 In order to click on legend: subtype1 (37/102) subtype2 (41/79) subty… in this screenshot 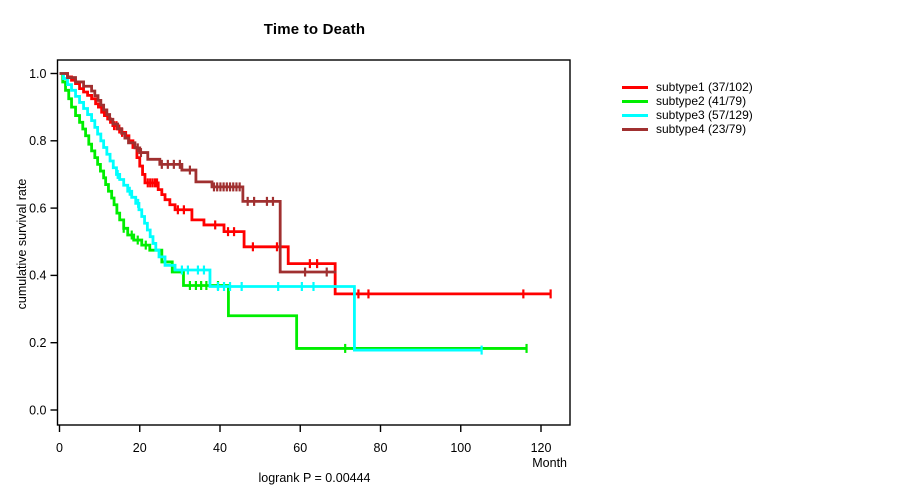, I will do `click(687, 108)`.